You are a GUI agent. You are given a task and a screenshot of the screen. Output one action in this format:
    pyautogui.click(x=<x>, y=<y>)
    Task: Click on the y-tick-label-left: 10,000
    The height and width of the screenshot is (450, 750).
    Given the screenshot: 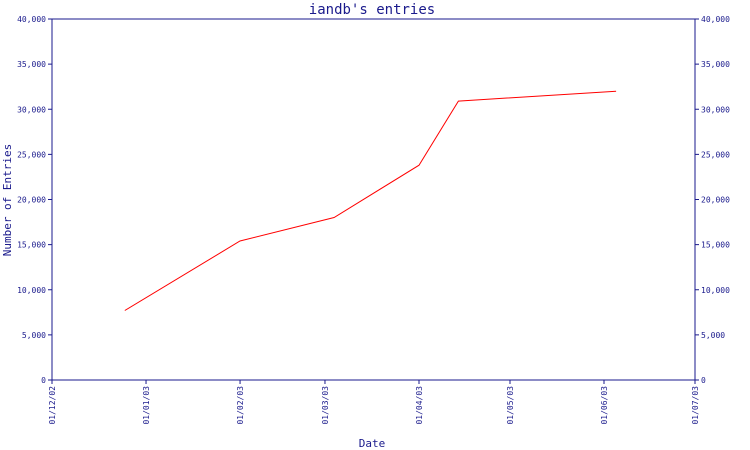 What is the action you would take?
    pyautogui.click(x=31, y=290)
    